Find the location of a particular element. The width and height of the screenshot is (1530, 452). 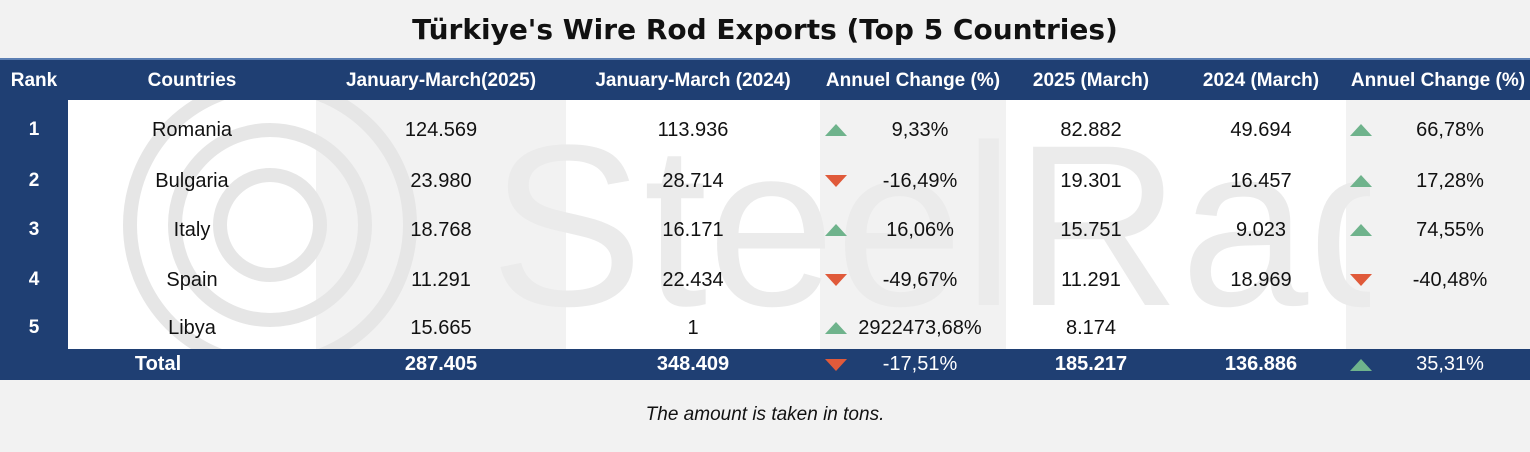

column-header: Countries is located at coordinates (192, 80).